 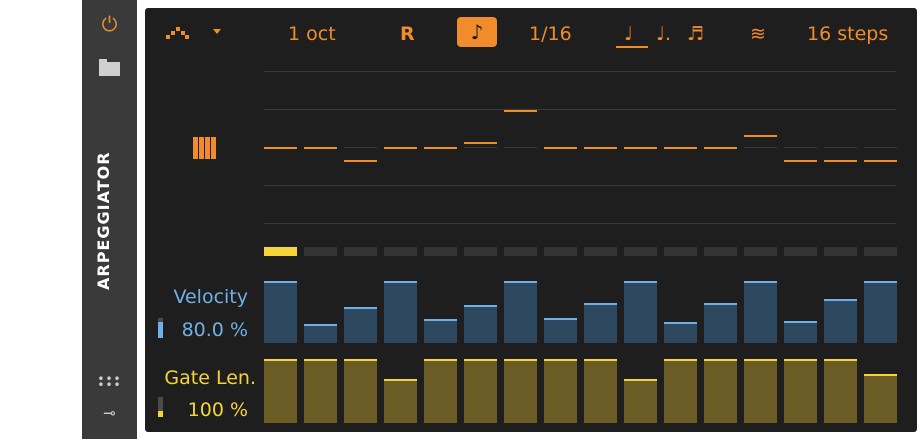 What do you see at coordinates (758, 34) in the screenshot?
I see `shuffle-icon: ≋` at bounding box center [758, 34].